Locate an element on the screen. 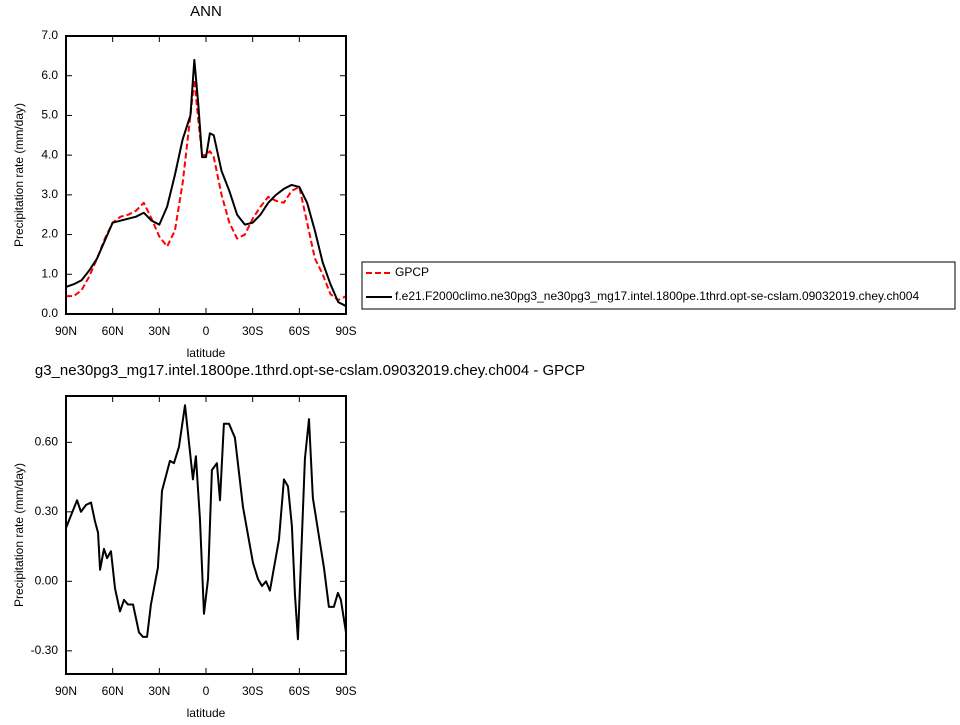 The height and width of the screenshot is (725, 960). y-tick-label: 6.0 is located at coordinates (49, 75).